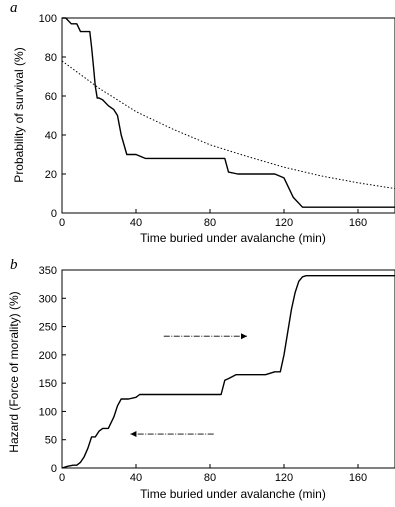  Describe the element at coordinates (136, 223) in the screenshot. I see `panel-a-x-tick-label: 40` at that location.